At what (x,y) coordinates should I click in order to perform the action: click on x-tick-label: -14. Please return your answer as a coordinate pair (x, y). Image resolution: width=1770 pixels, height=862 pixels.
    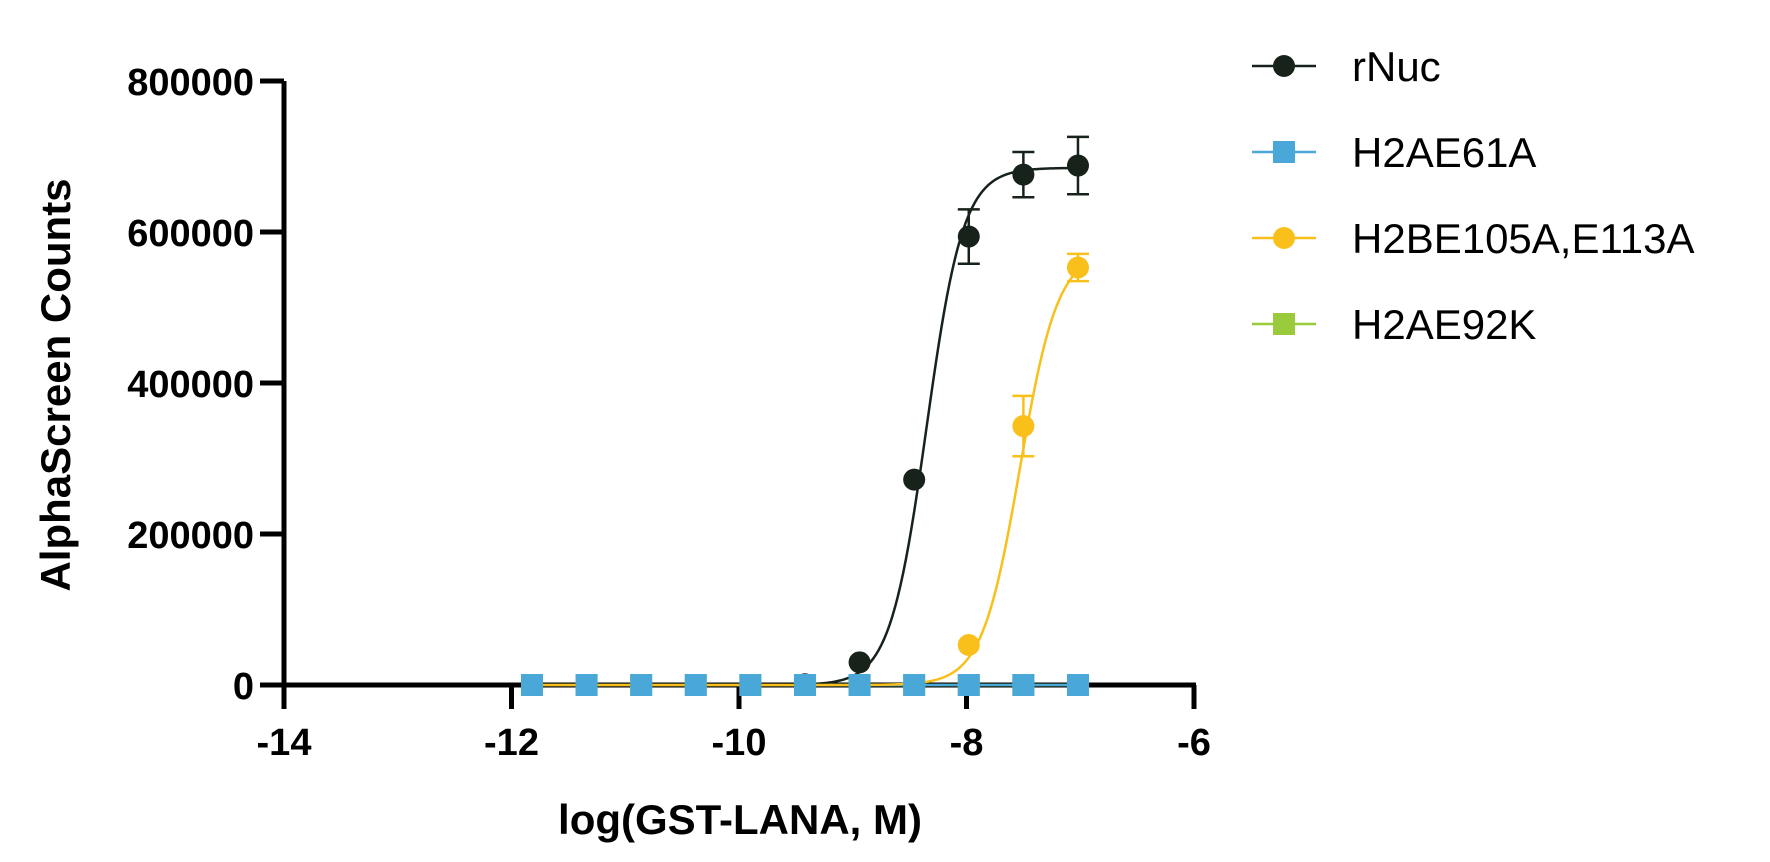
    Looking at the image, I should click on (284, 743).